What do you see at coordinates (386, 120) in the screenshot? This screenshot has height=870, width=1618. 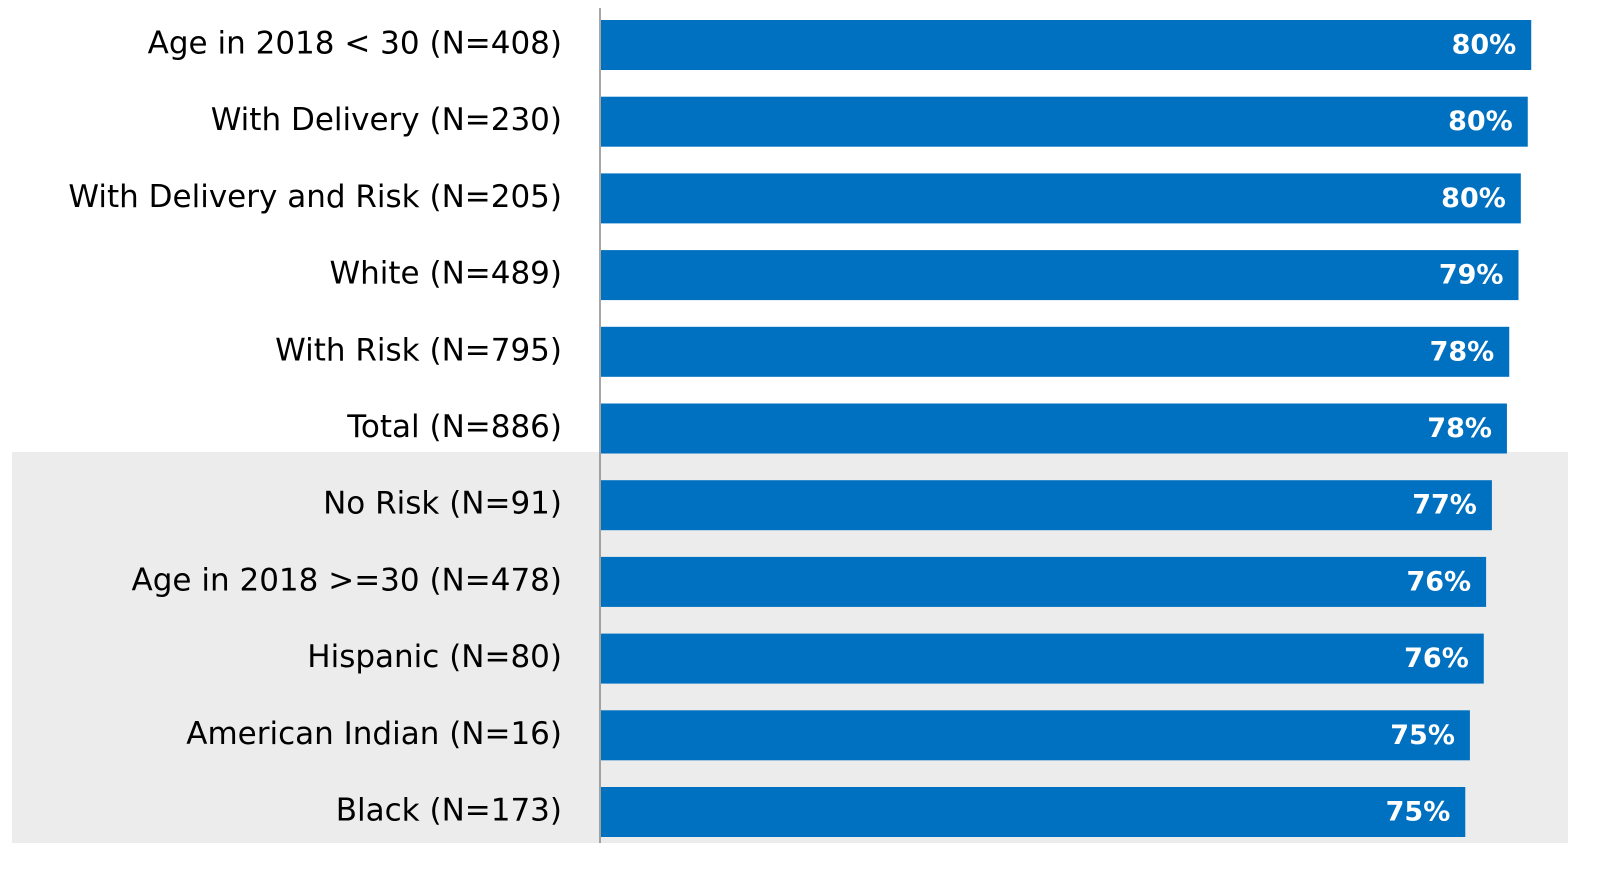 I see `category-label: With Delivery (N=230)` at bounding box center [386, 120].